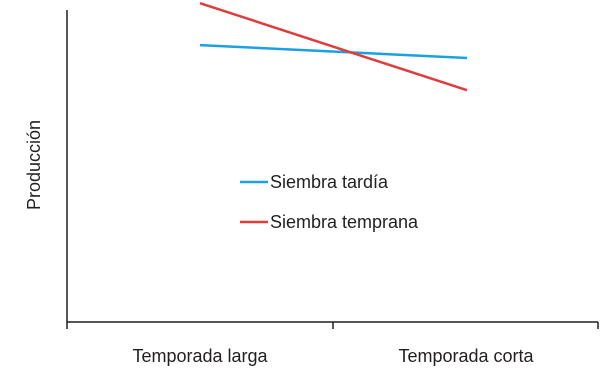 Image resolution: width=600 pixels, height=369 pixels. What do you see at coordinates (329, 202) in the screenshot?
I see `legend: Siembra tardía Siembra temprana` at bounding box center [329, 202].